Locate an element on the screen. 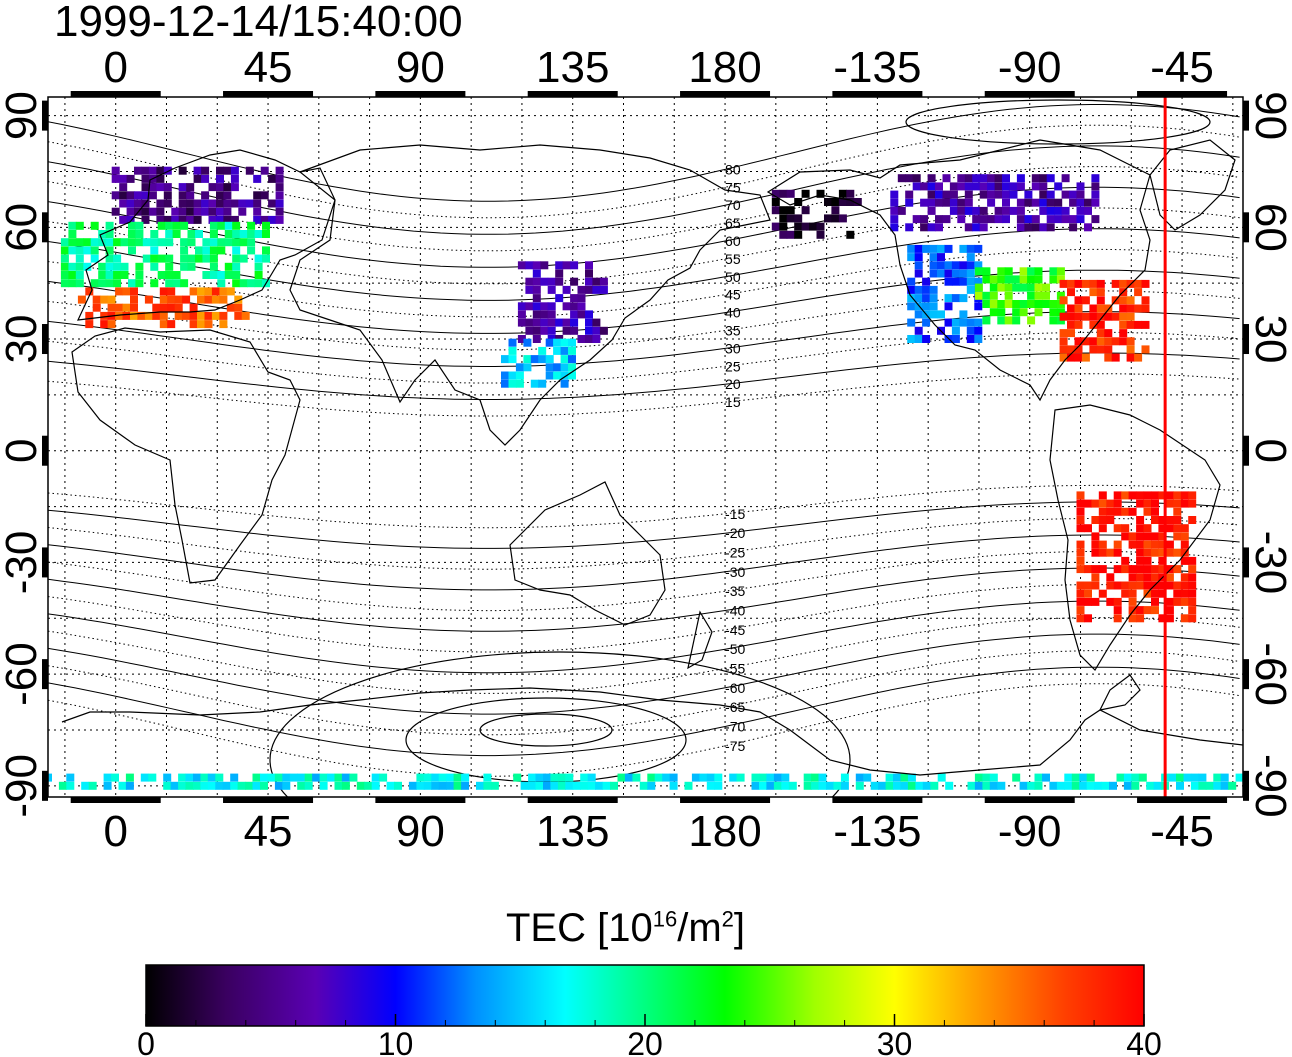 Image resolution: width=1292 pixels, height=1057 pixels. contour-label: -50 is located at coordinates (735, 649).